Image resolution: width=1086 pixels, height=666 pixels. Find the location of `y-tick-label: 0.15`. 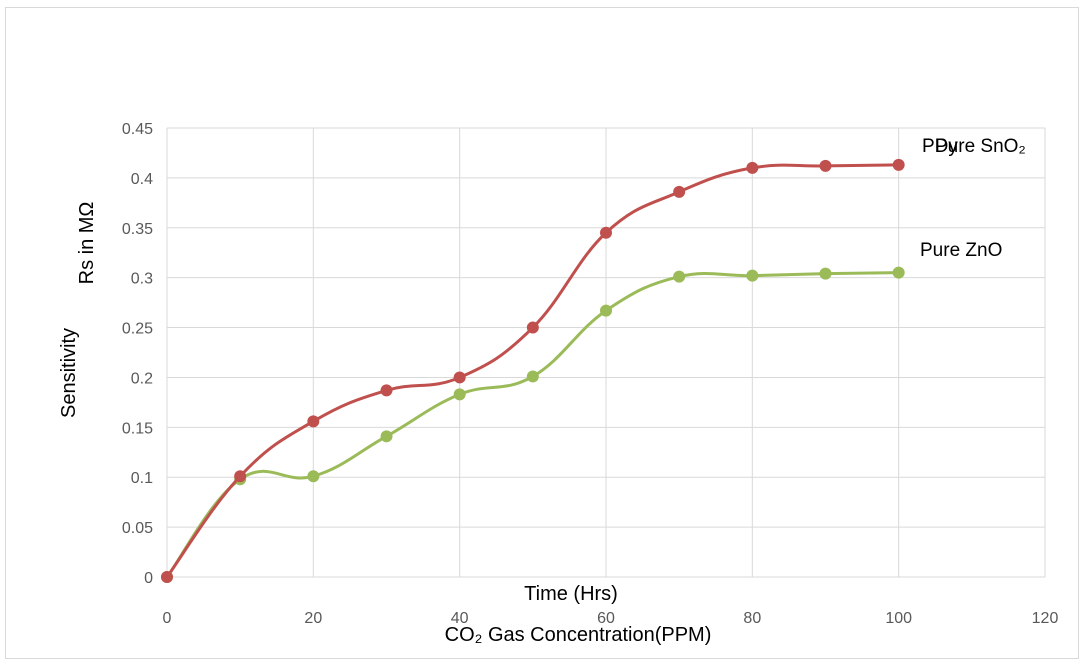

y-tick-label: 0.15 is located at coordinates (137, 428).